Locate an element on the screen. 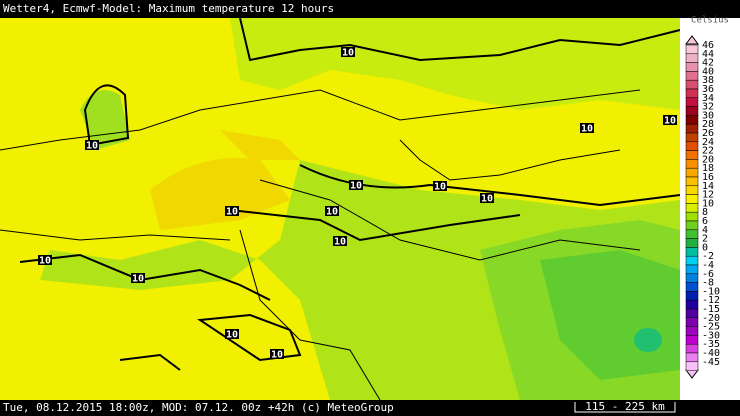 This screenshot has height=416, width=740. legend-label: -35 is located at coordinates (711, 344).